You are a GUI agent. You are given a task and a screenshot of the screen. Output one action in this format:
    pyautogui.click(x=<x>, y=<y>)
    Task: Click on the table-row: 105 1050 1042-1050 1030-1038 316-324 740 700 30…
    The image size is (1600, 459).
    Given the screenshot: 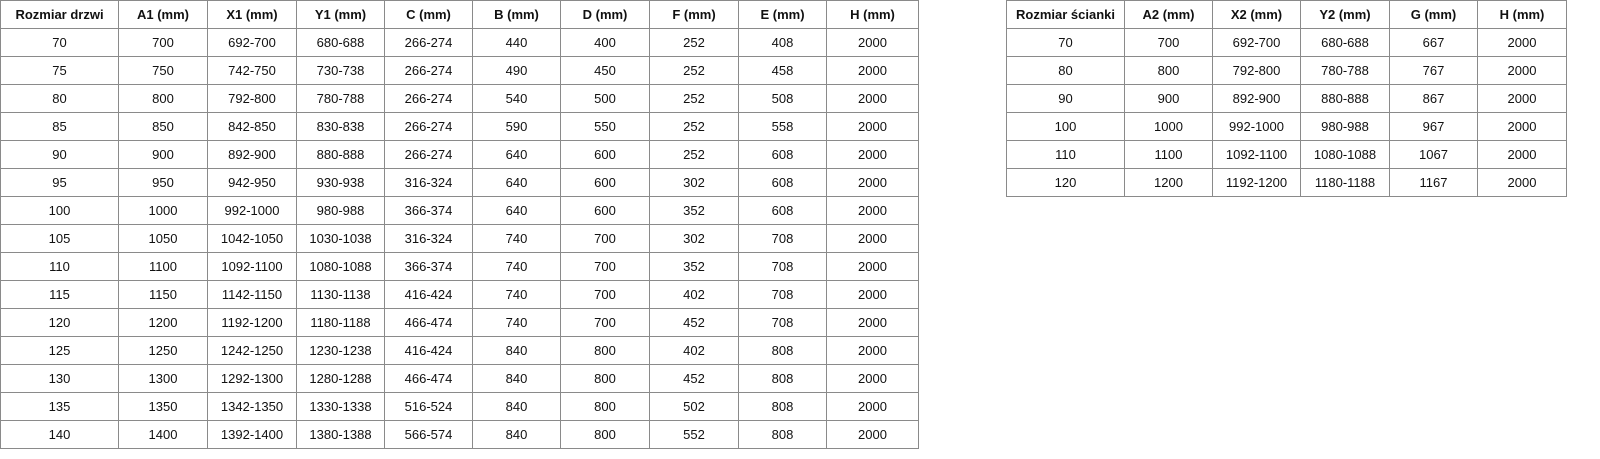 What is the action you would take?
    pyautogui.click(x=459, y=238)
    